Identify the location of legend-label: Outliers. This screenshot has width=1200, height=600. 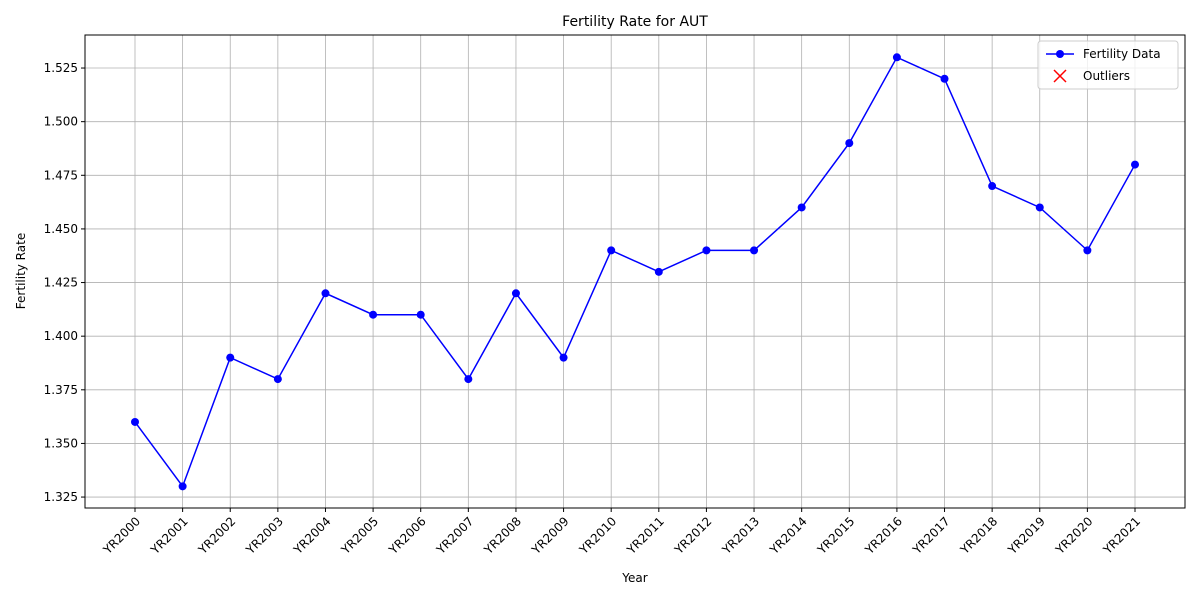
(1106, 76).